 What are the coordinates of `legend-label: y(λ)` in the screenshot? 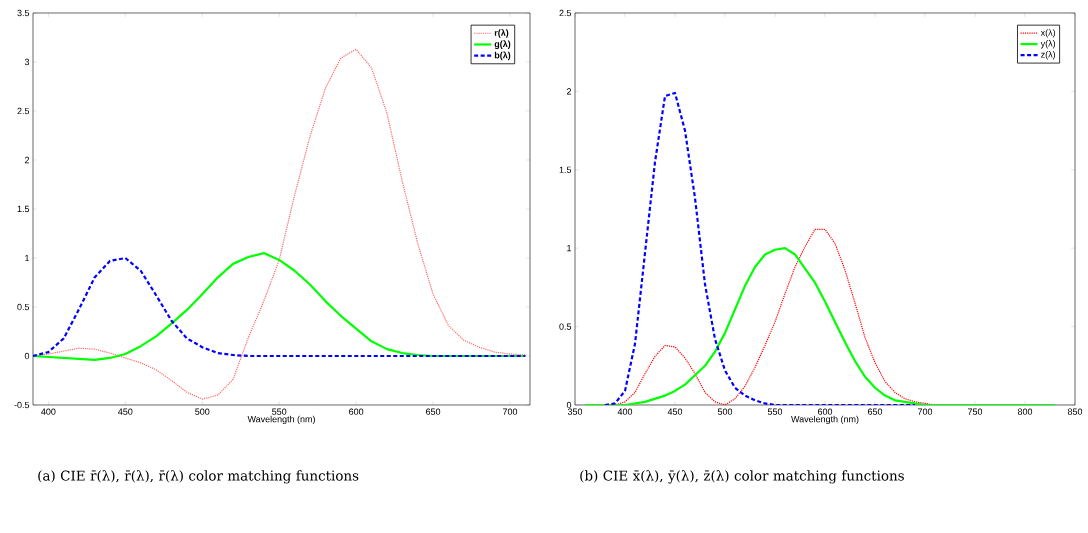 It's located at (1048, 44).